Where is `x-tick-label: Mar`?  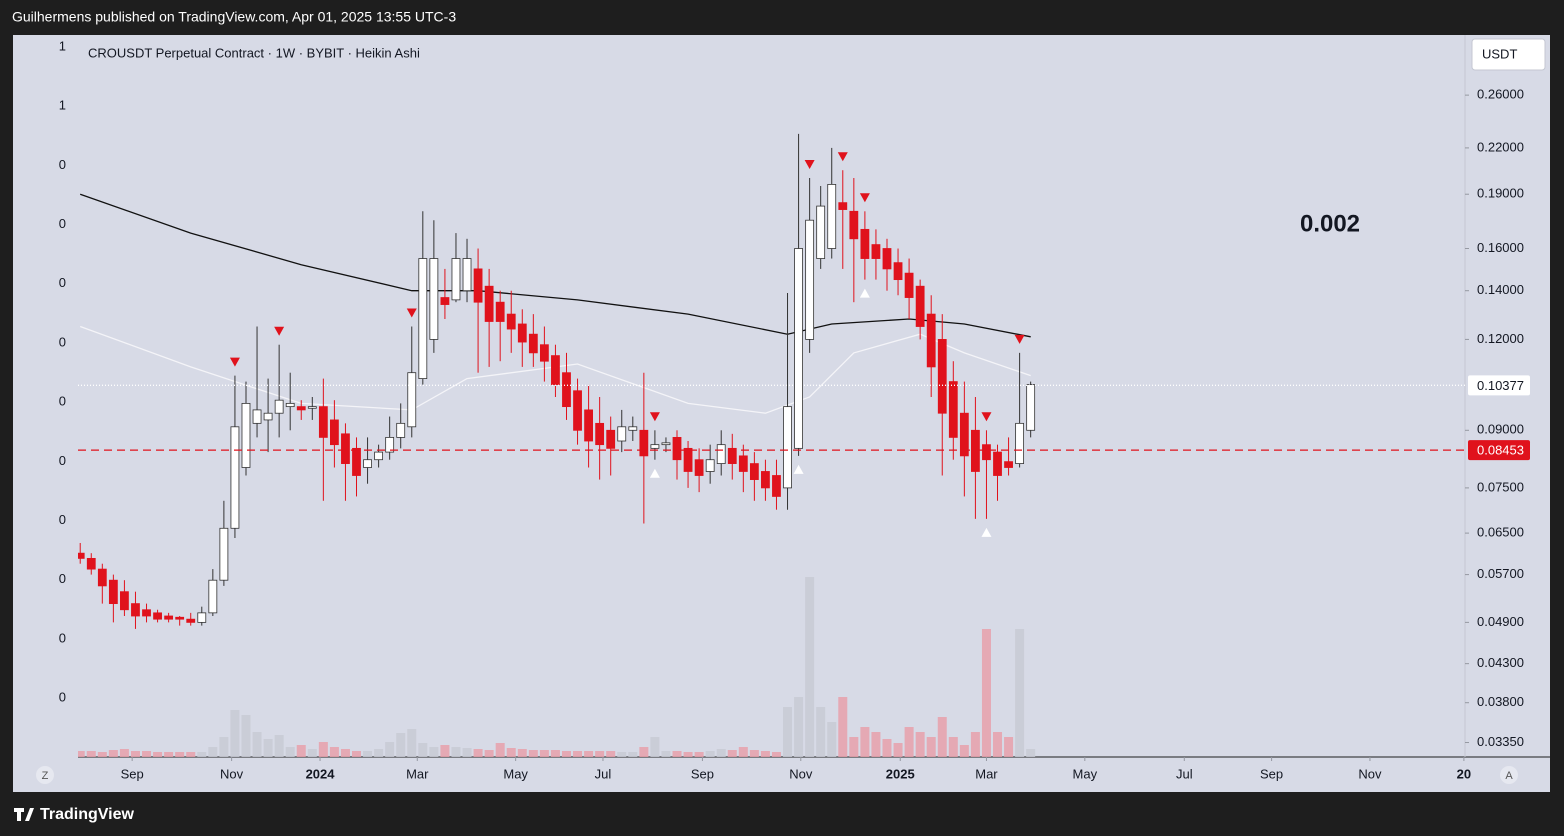
x-tick-label: Mar is located at coordinates (417, 773).